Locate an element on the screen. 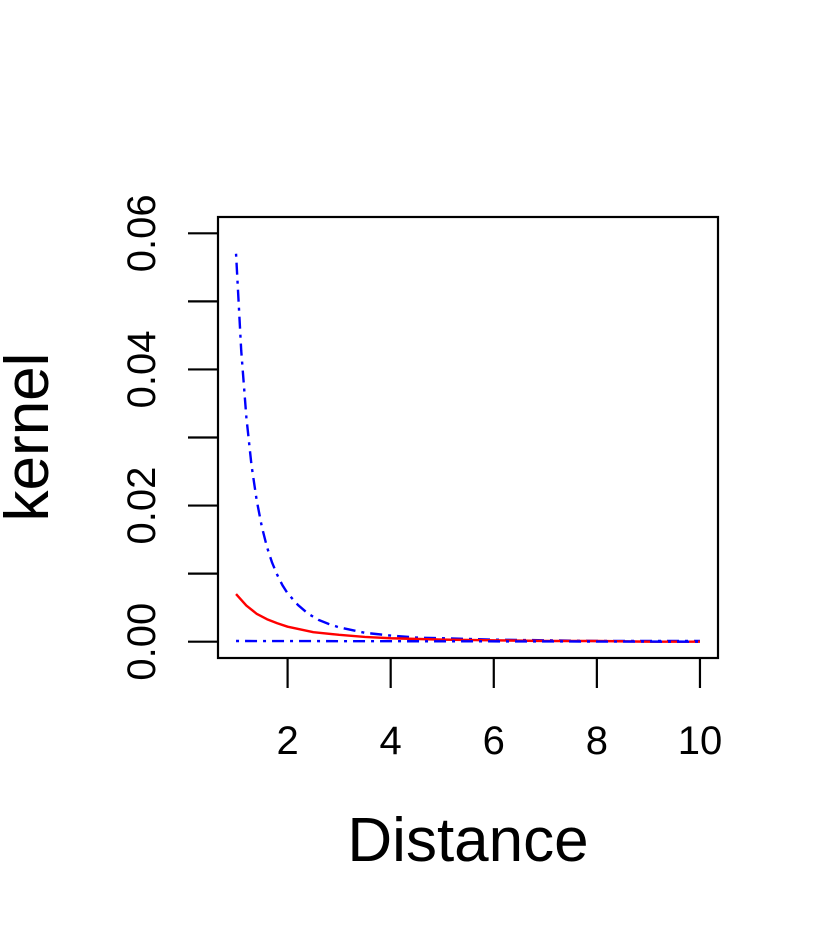  x-tick-label: 6 is located at coordinates (494, 741).